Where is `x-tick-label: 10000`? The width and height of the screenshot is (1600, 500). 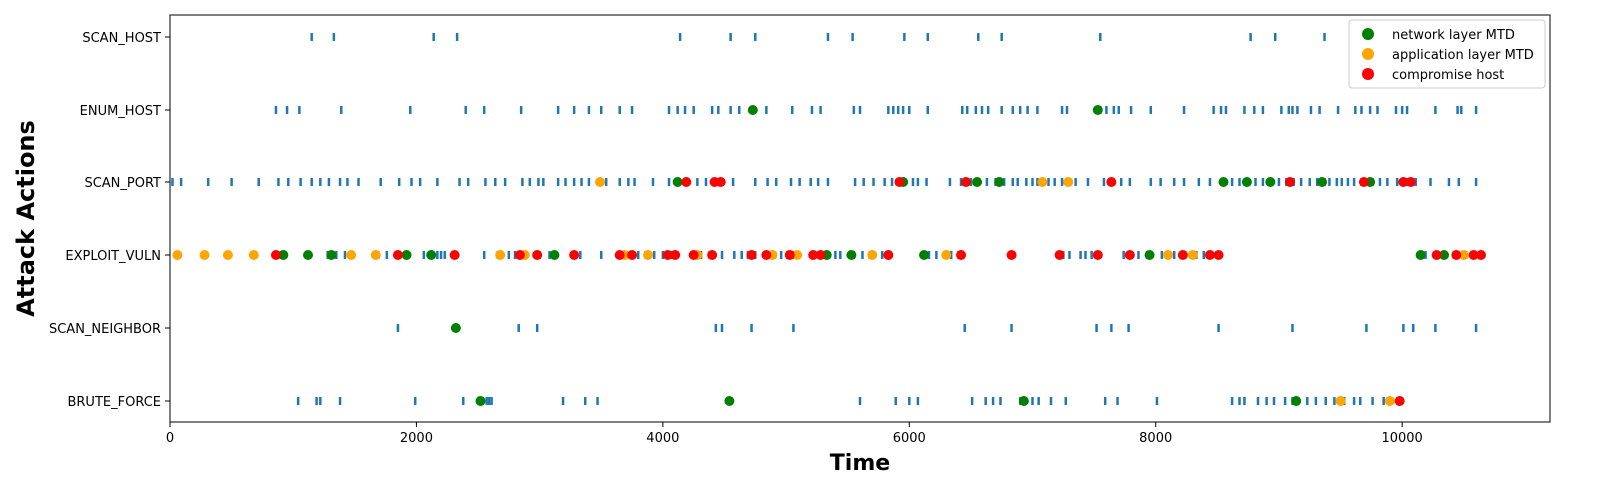
x-tick-label: 10000 is located at coordinates (1401, 438).